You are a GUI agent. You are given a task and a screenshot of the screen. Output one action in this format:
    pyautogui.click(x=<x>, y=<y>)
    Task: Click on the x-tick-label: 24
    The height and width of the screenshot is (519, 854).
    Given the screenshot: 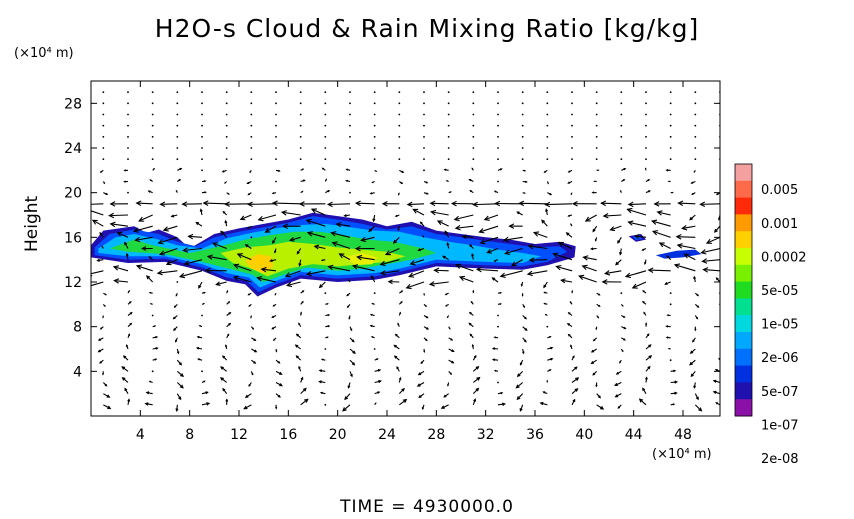 What is the action you would take?
    pyautogui.click(x=387, y=435)
    